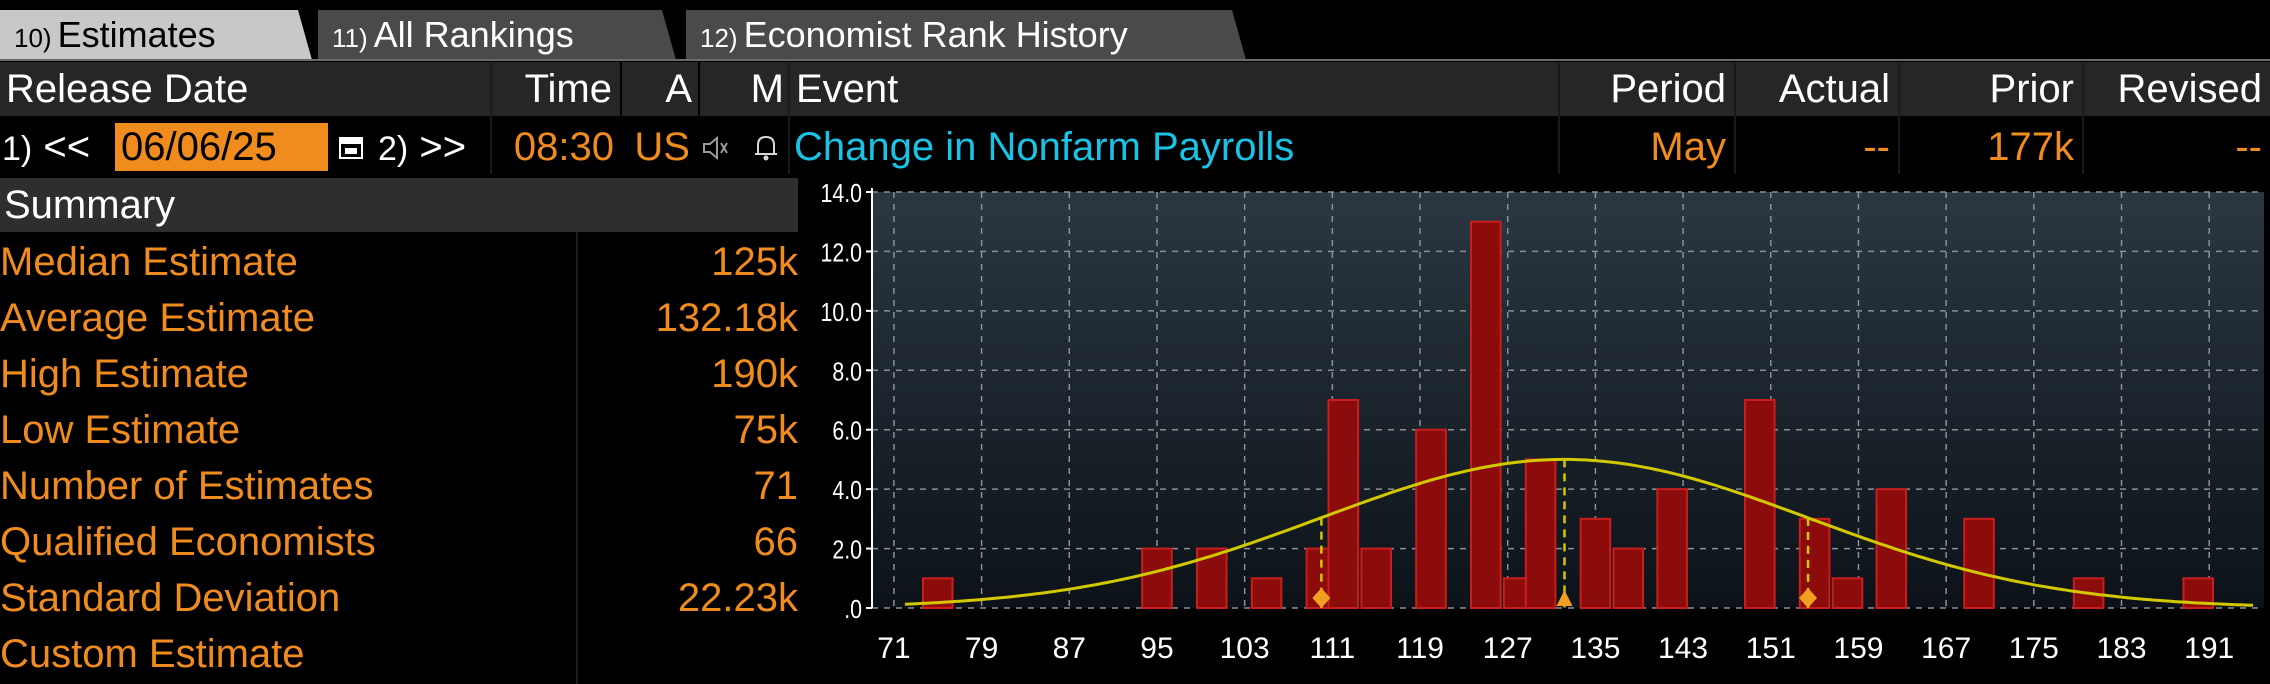 Image resolution: width=2270 pixels, height=684 pixels. What do you see at coordinates (399, 318) in the screenshot?
I see `summary-row-average: Average Estimate 132.18k` at bounding box center [399, 318].